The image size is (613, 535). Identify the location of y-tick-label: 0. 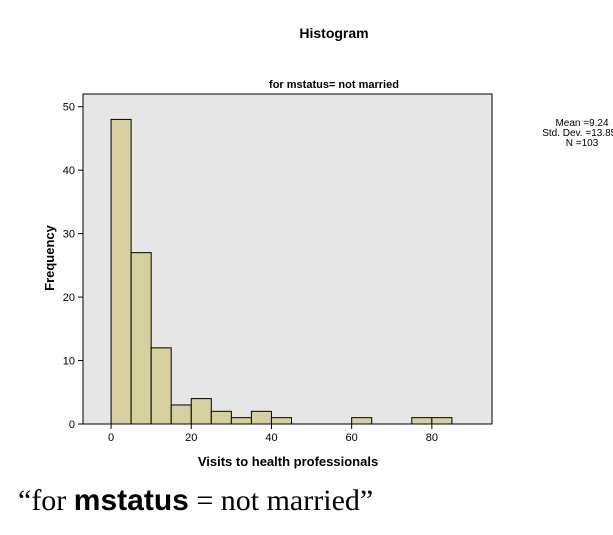
(72, 425).